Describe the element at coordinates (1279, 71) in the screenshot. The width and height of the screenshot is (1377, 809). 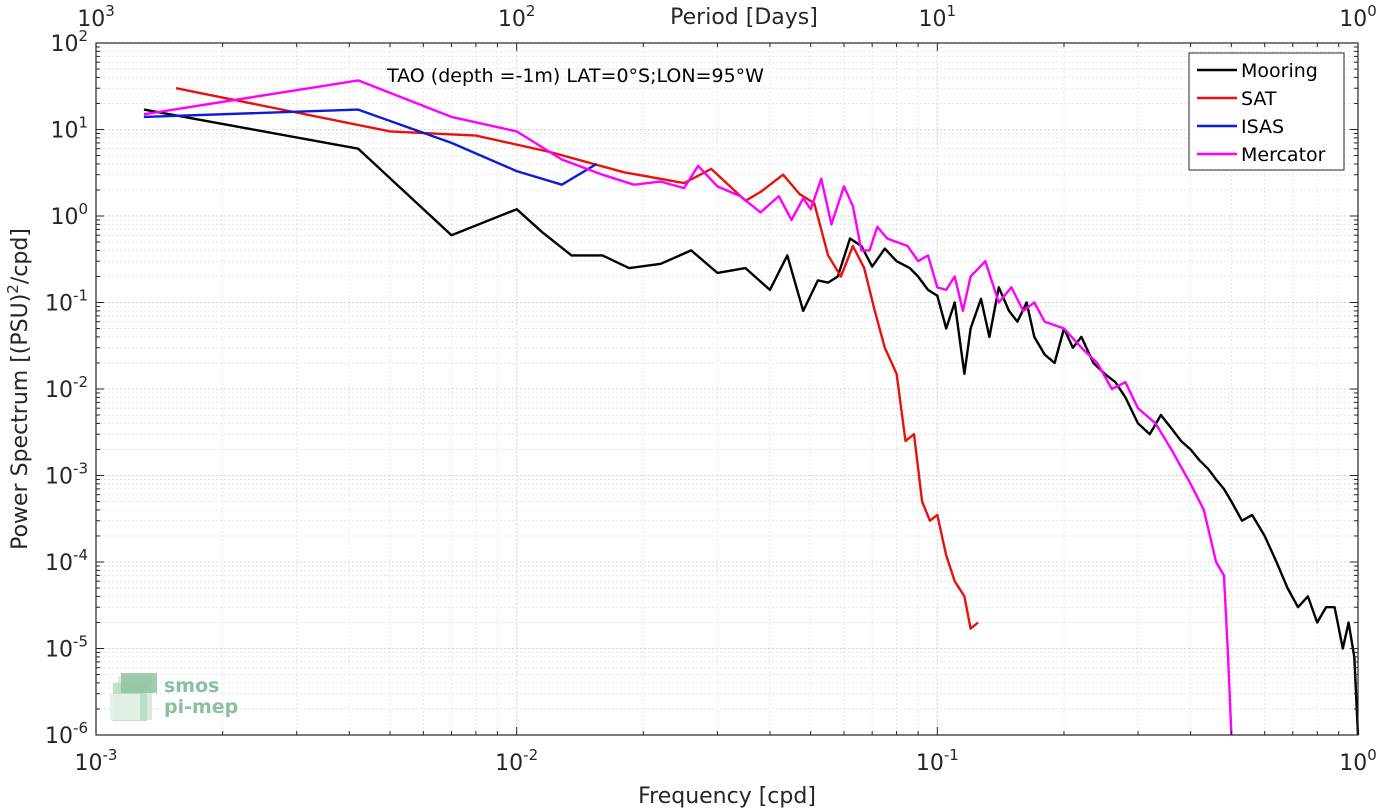
I see `legend-label-mooring: Mooring` at that location.